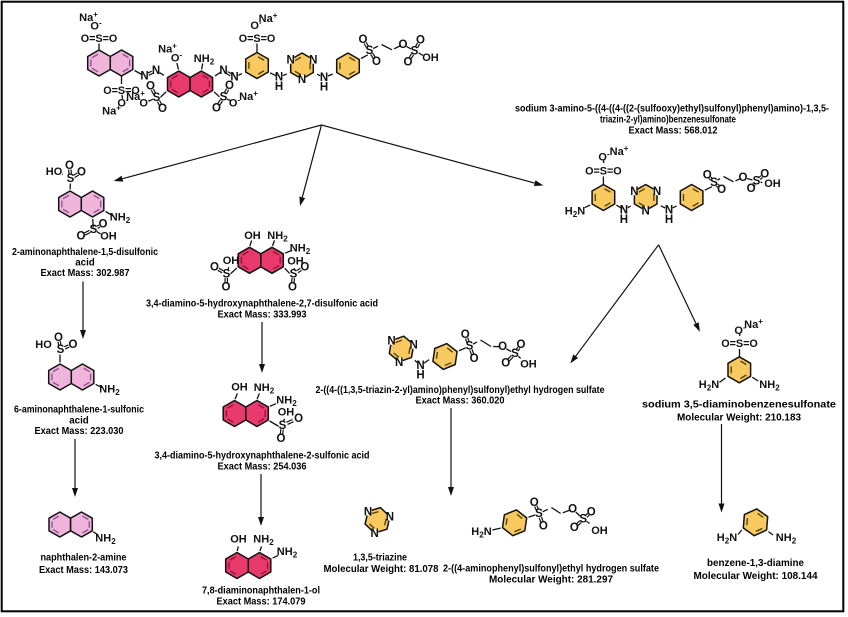 The image size is (848, 617). Describe the element at coordinates (551, 580) in the screenshot. I see `svg-text: Molecular Weight: 281.297` at that location.